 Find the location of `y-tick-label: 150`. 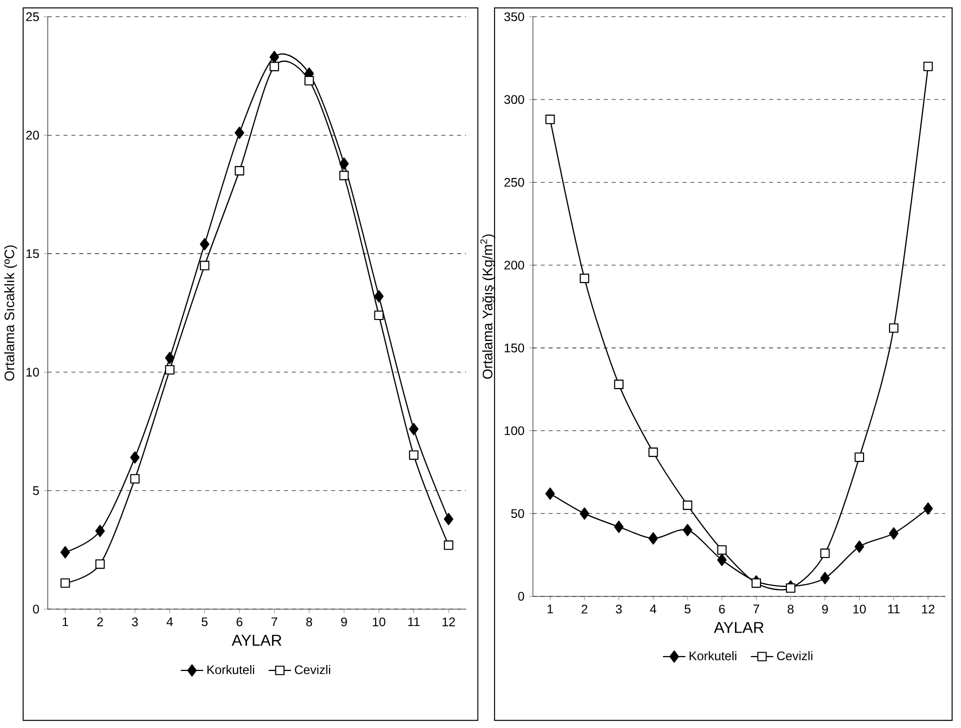

y-tick-label: 150 is located at coordinates (514, 347).